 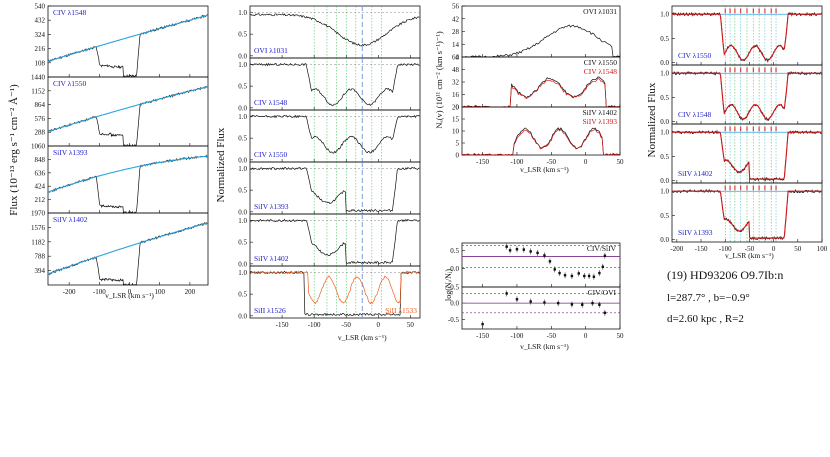 I want to click on flux-ytick-label: 216, so click(x=40, y=49).